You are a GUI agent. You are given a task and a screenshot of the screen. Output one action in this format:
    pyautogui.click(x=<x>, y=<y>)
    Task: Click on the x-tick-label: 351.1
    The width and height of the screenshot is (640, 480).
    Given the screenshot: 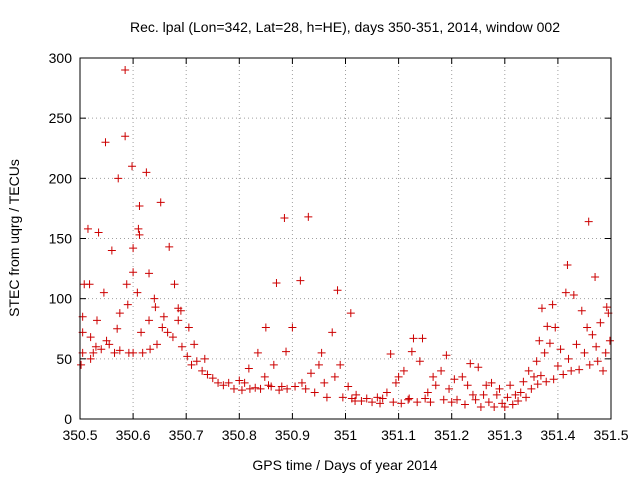 What is the action you would take?
    pyautogui.click(x=398, y=435)
    